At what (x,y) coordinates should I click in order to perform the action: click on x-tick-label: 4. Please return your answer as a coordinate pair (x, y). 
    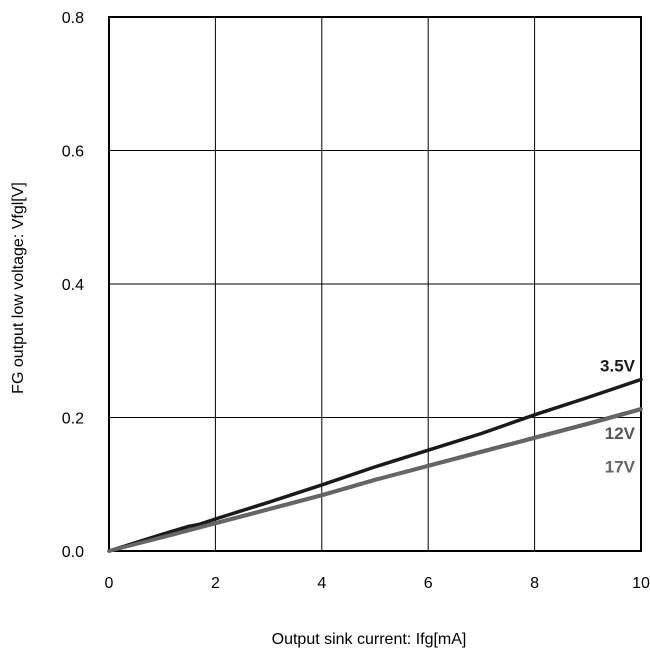
    Looking at the image, I should click on (321, 583).